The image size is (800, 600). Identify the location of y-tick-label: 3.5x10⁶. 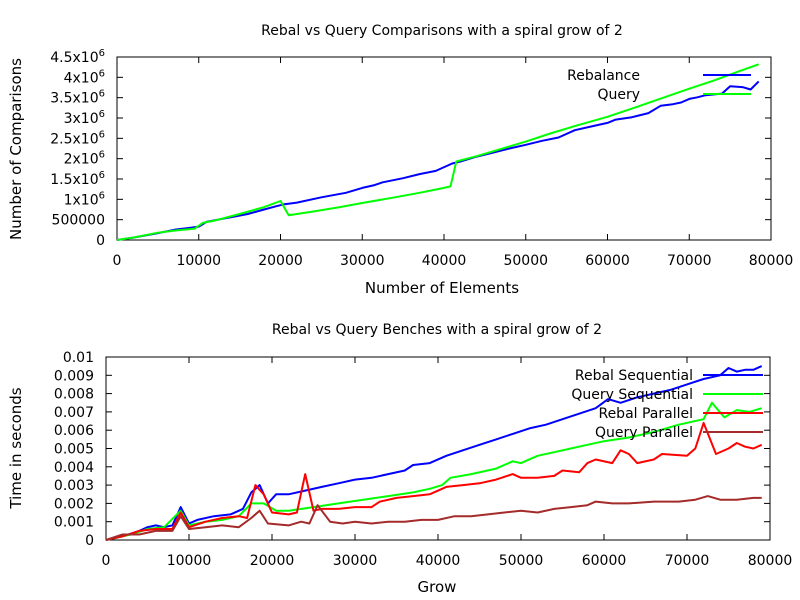
(77, 98).